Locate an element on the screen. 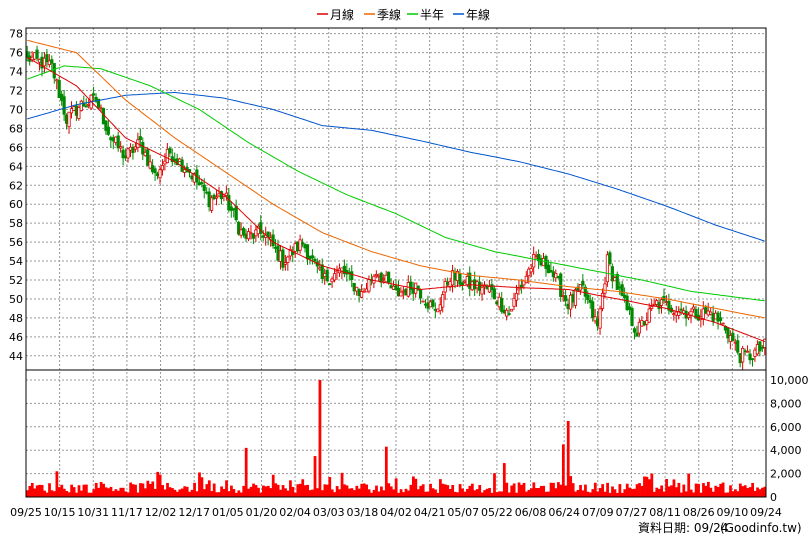  price-tick-label: 62 is located at coordinates (16, 185).